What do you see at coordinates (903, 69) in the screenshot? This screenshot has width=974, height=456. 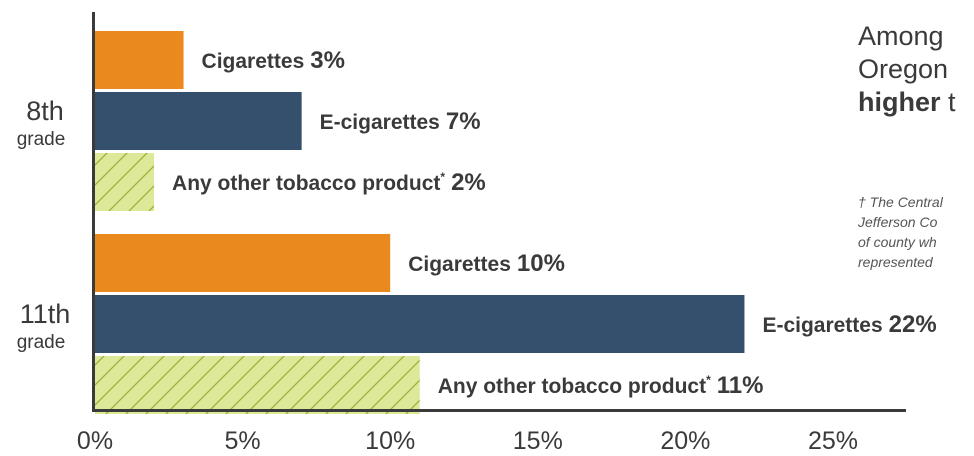 I see `side-text-line-2: Oregon` at bounding box center [903, 69].